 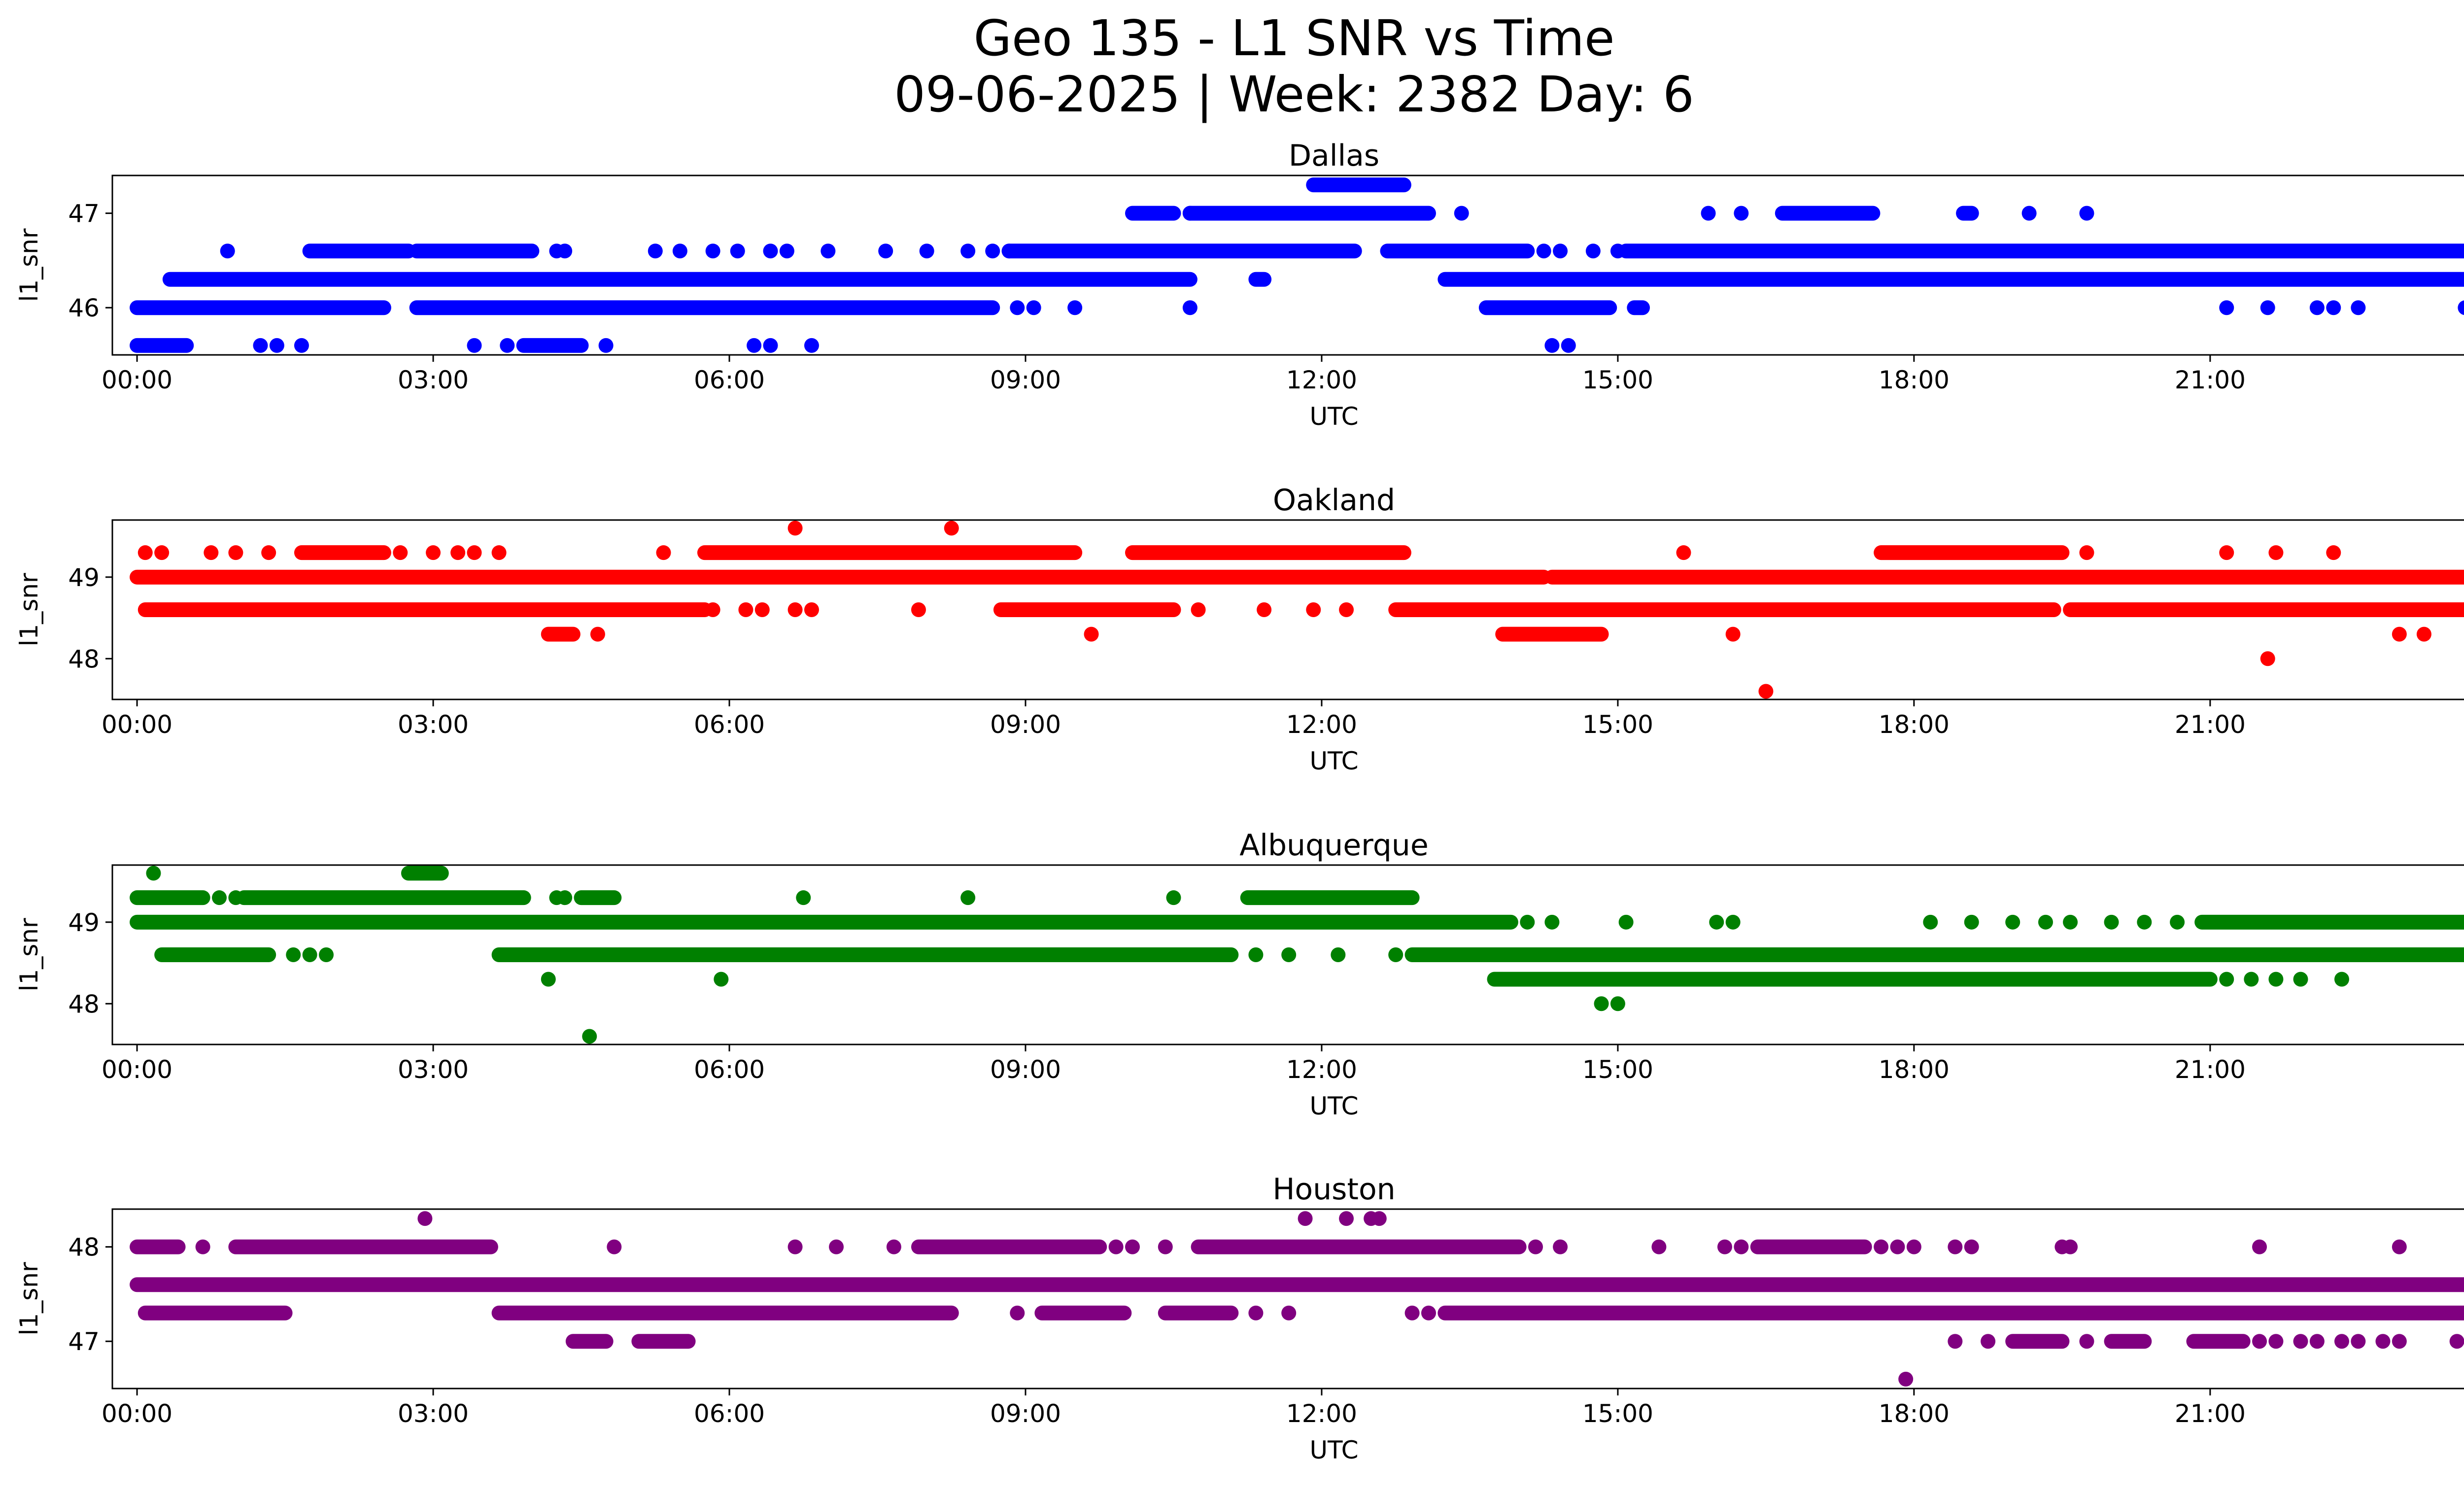 What do you see at coordinates (1617, 1069) in the screenshot?
I see `x-tick-label: 15:00` at bounding box center [1617, 1069].